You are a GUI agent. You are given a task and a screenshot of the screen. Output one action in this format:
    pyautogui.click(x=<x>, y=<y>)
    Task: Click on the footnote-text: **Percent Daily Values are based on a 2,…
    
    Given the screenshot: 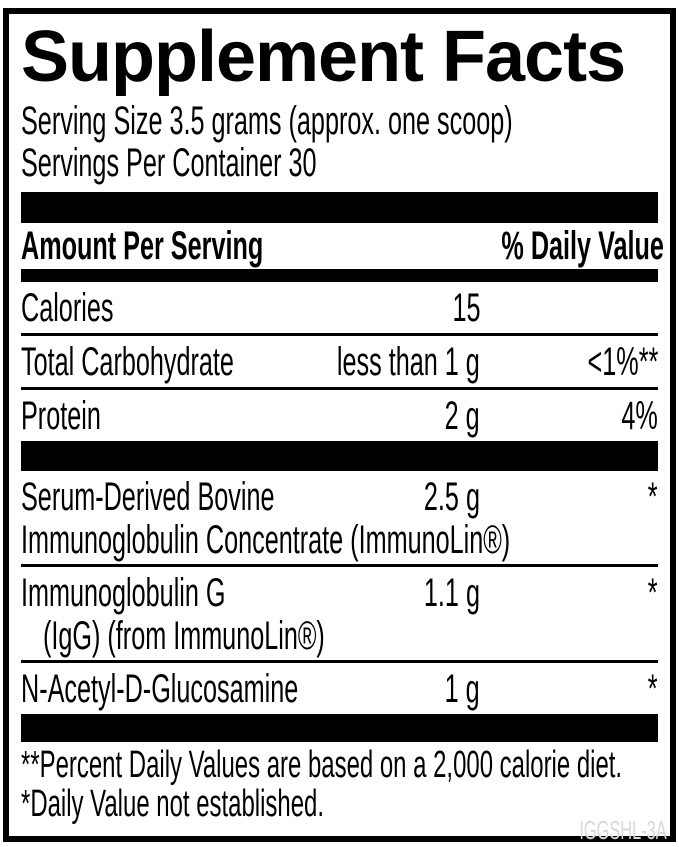 What is the action you would take?
    pyautogui.click(x=322, y=765)
    